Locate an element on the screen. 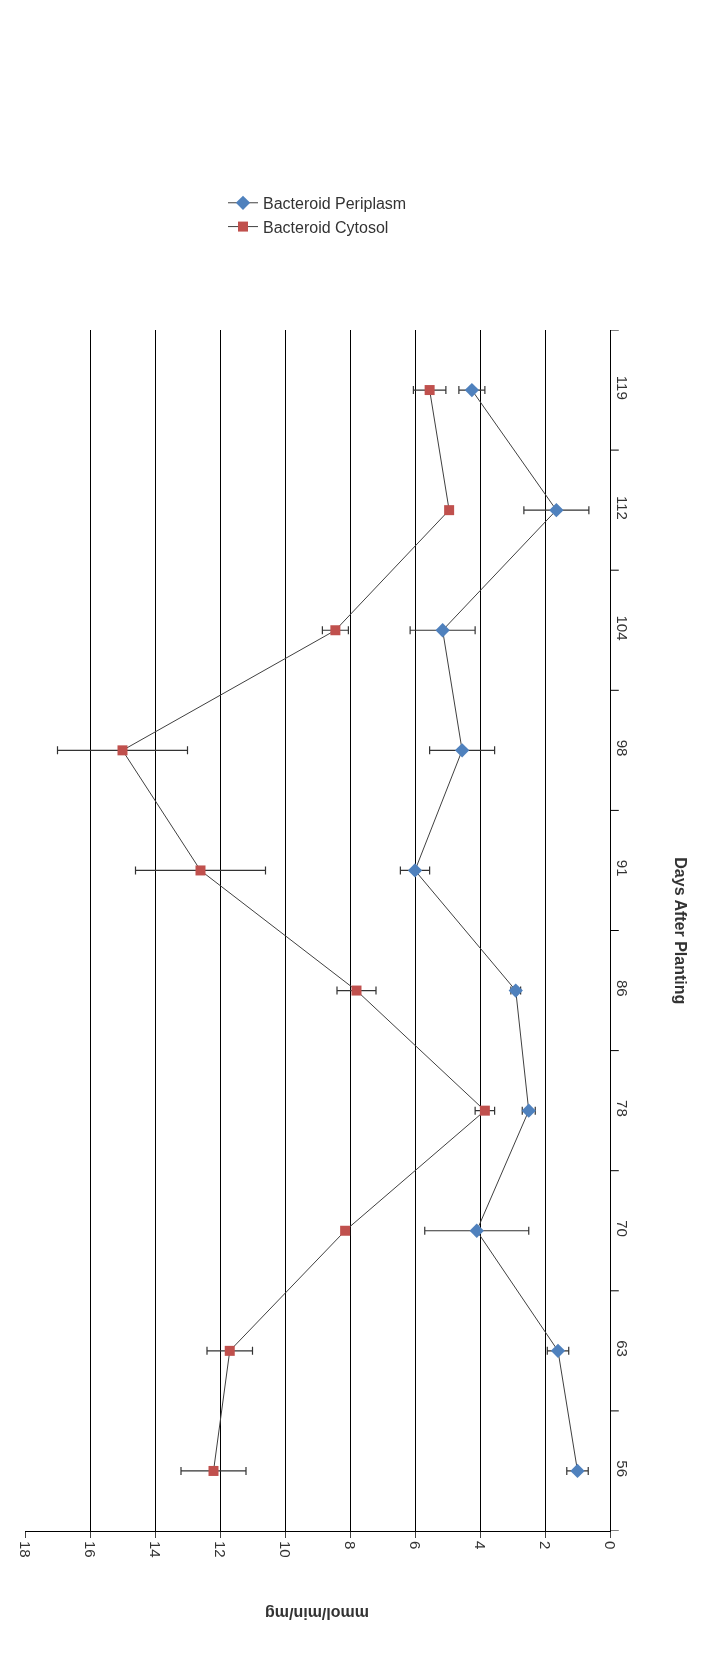 The height and width of the screenshot is (1661, 706). y-tick-label: 70 is located at coordinates (622, 1228).